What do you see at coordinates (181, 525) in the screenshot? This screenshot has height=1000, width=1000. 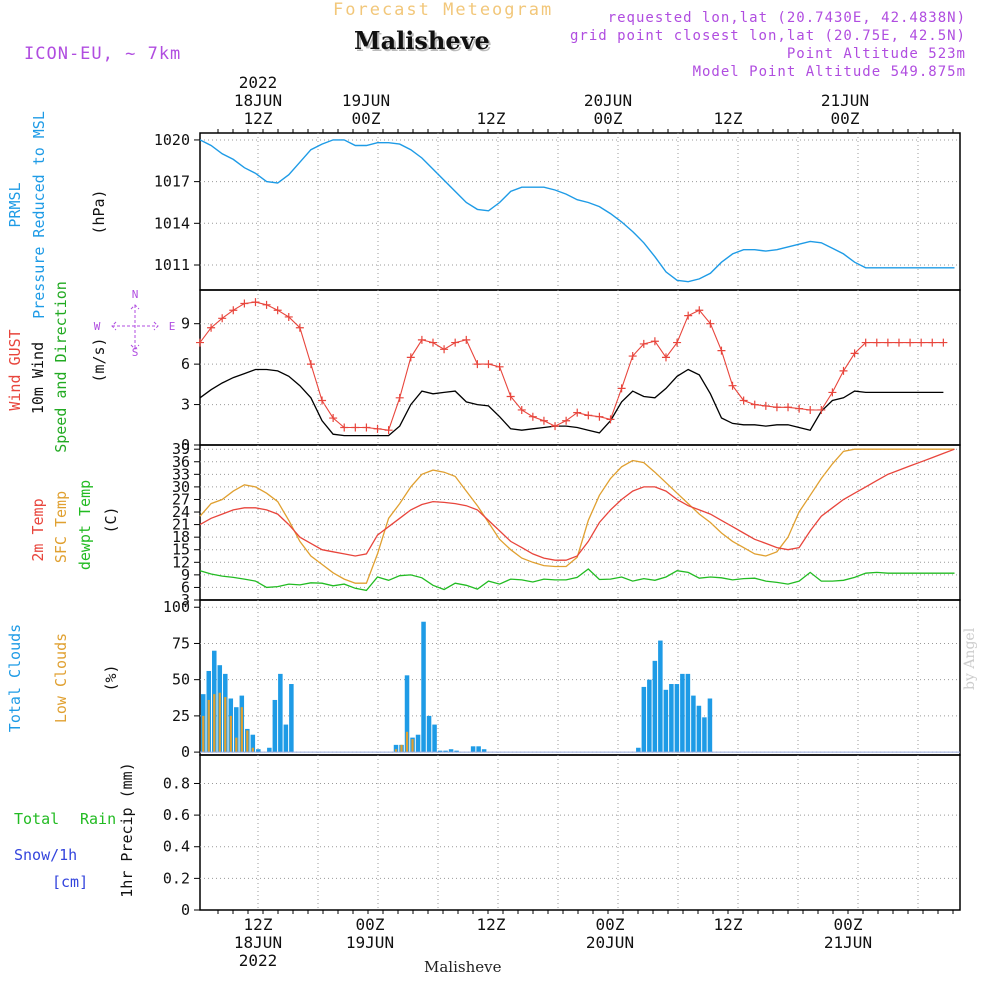 I see `y-tick-label: 21` at bounding box center [181, 525].